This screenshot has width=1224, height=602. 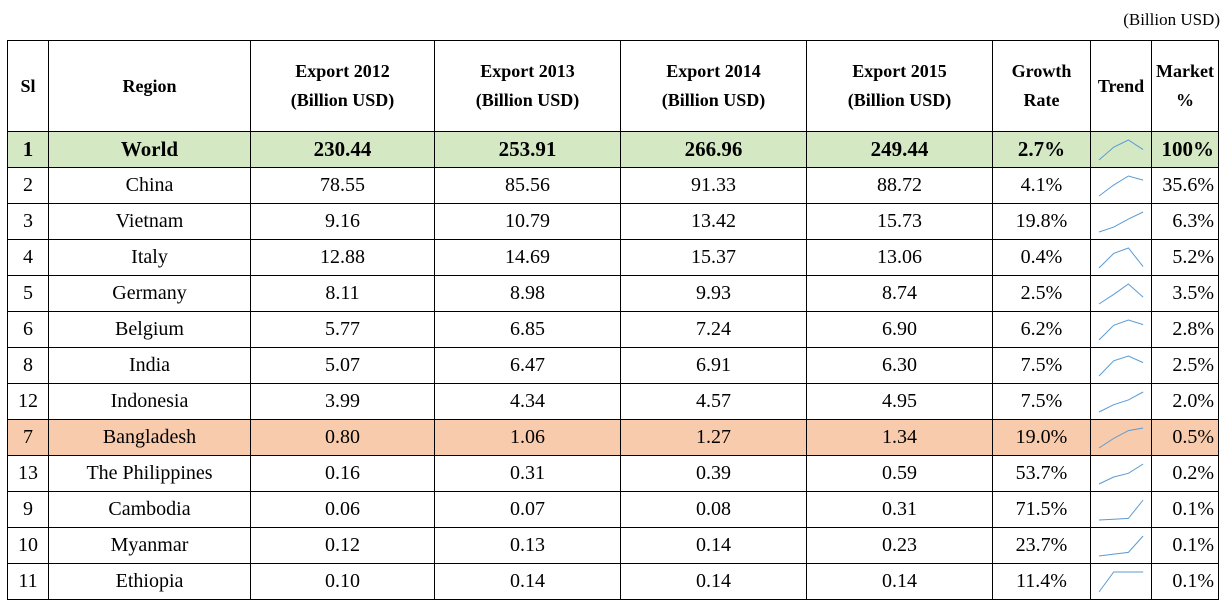 I want to click on cell: 5, so click(x=28, y=293).